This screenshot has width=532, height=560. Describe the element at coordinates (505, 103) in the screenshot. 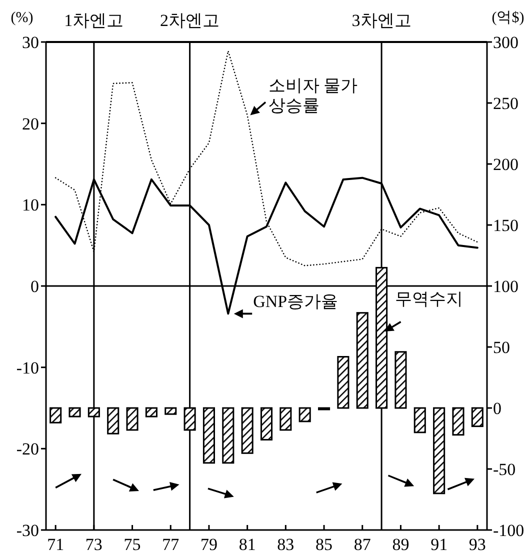

I see `y2-tick-label: 250` at that location.